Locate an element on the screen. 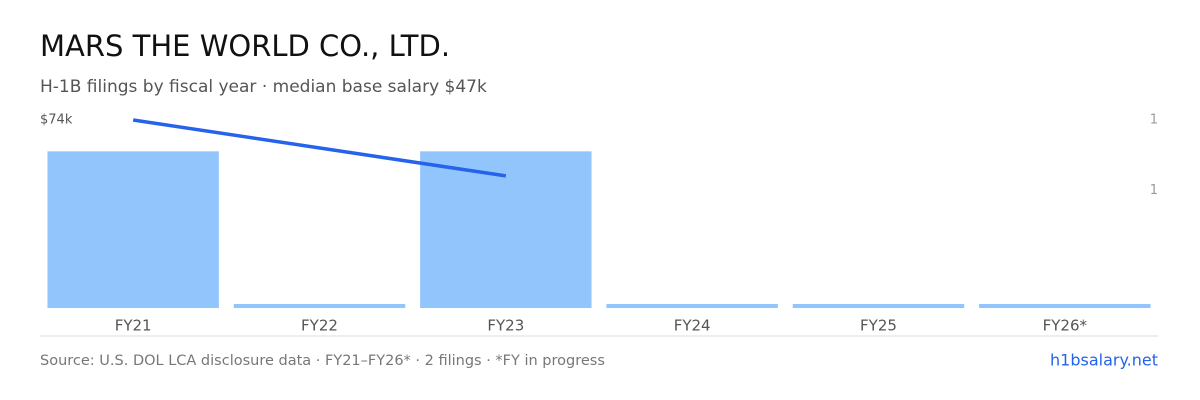 The height and width of the screenshot is (400, 1200). salary-line is located at coordinates (319, 148).